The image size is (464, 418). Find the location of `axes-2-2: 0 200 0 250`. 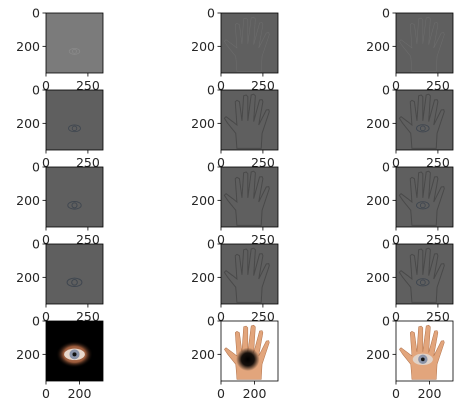

axes-2-2: 0 200 0 250 is located at coordinates (410, 203).